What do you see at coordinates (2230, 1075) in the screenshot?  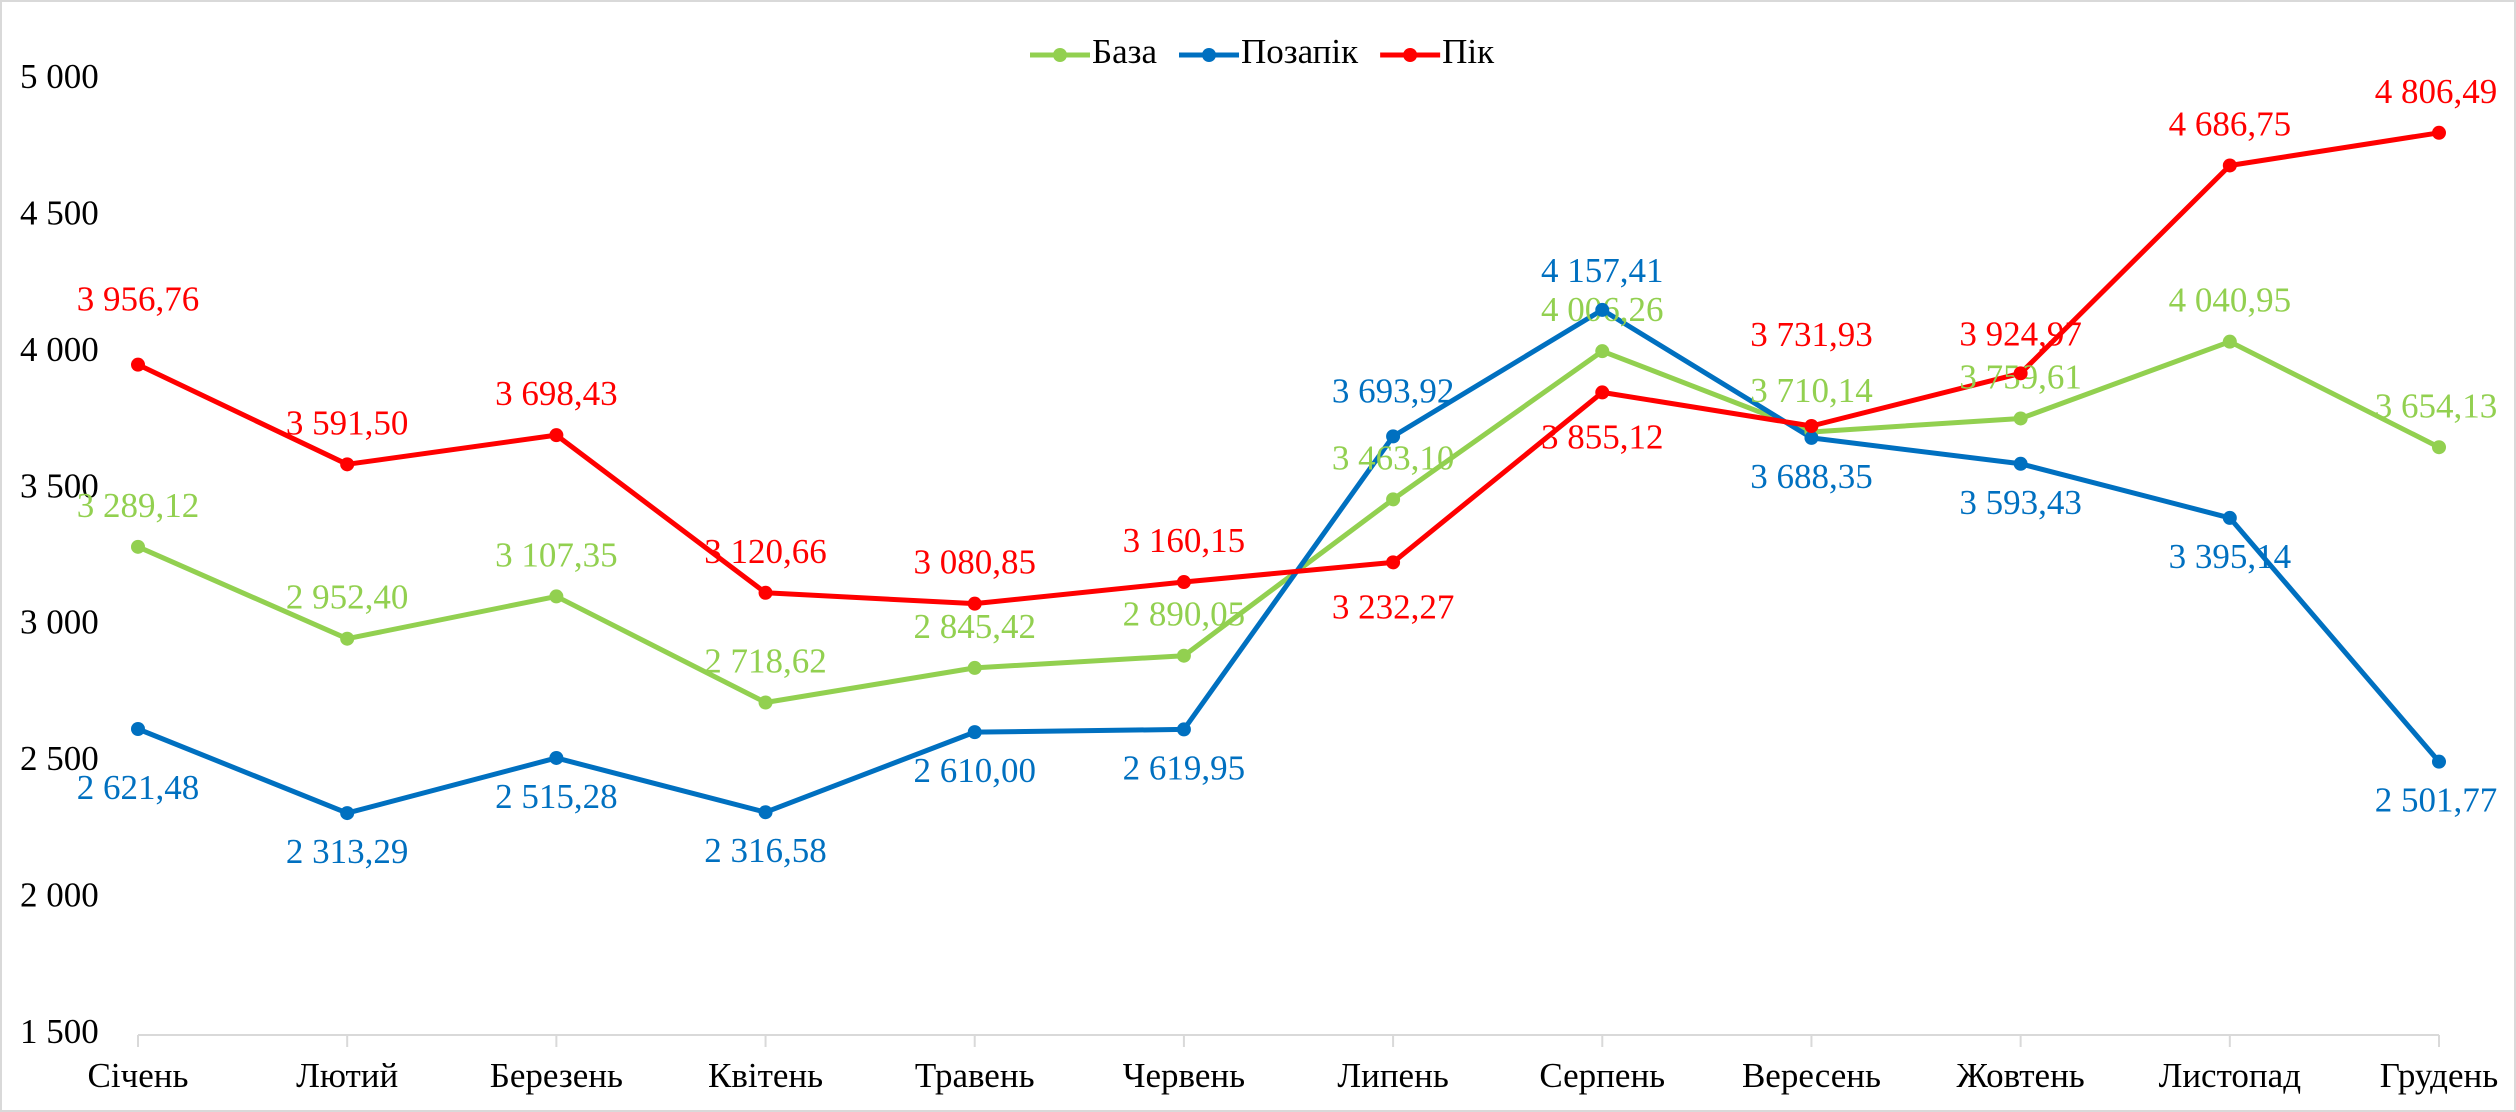 I see `x-tick-label: Листопад` at bounding box center [2230, 1075].